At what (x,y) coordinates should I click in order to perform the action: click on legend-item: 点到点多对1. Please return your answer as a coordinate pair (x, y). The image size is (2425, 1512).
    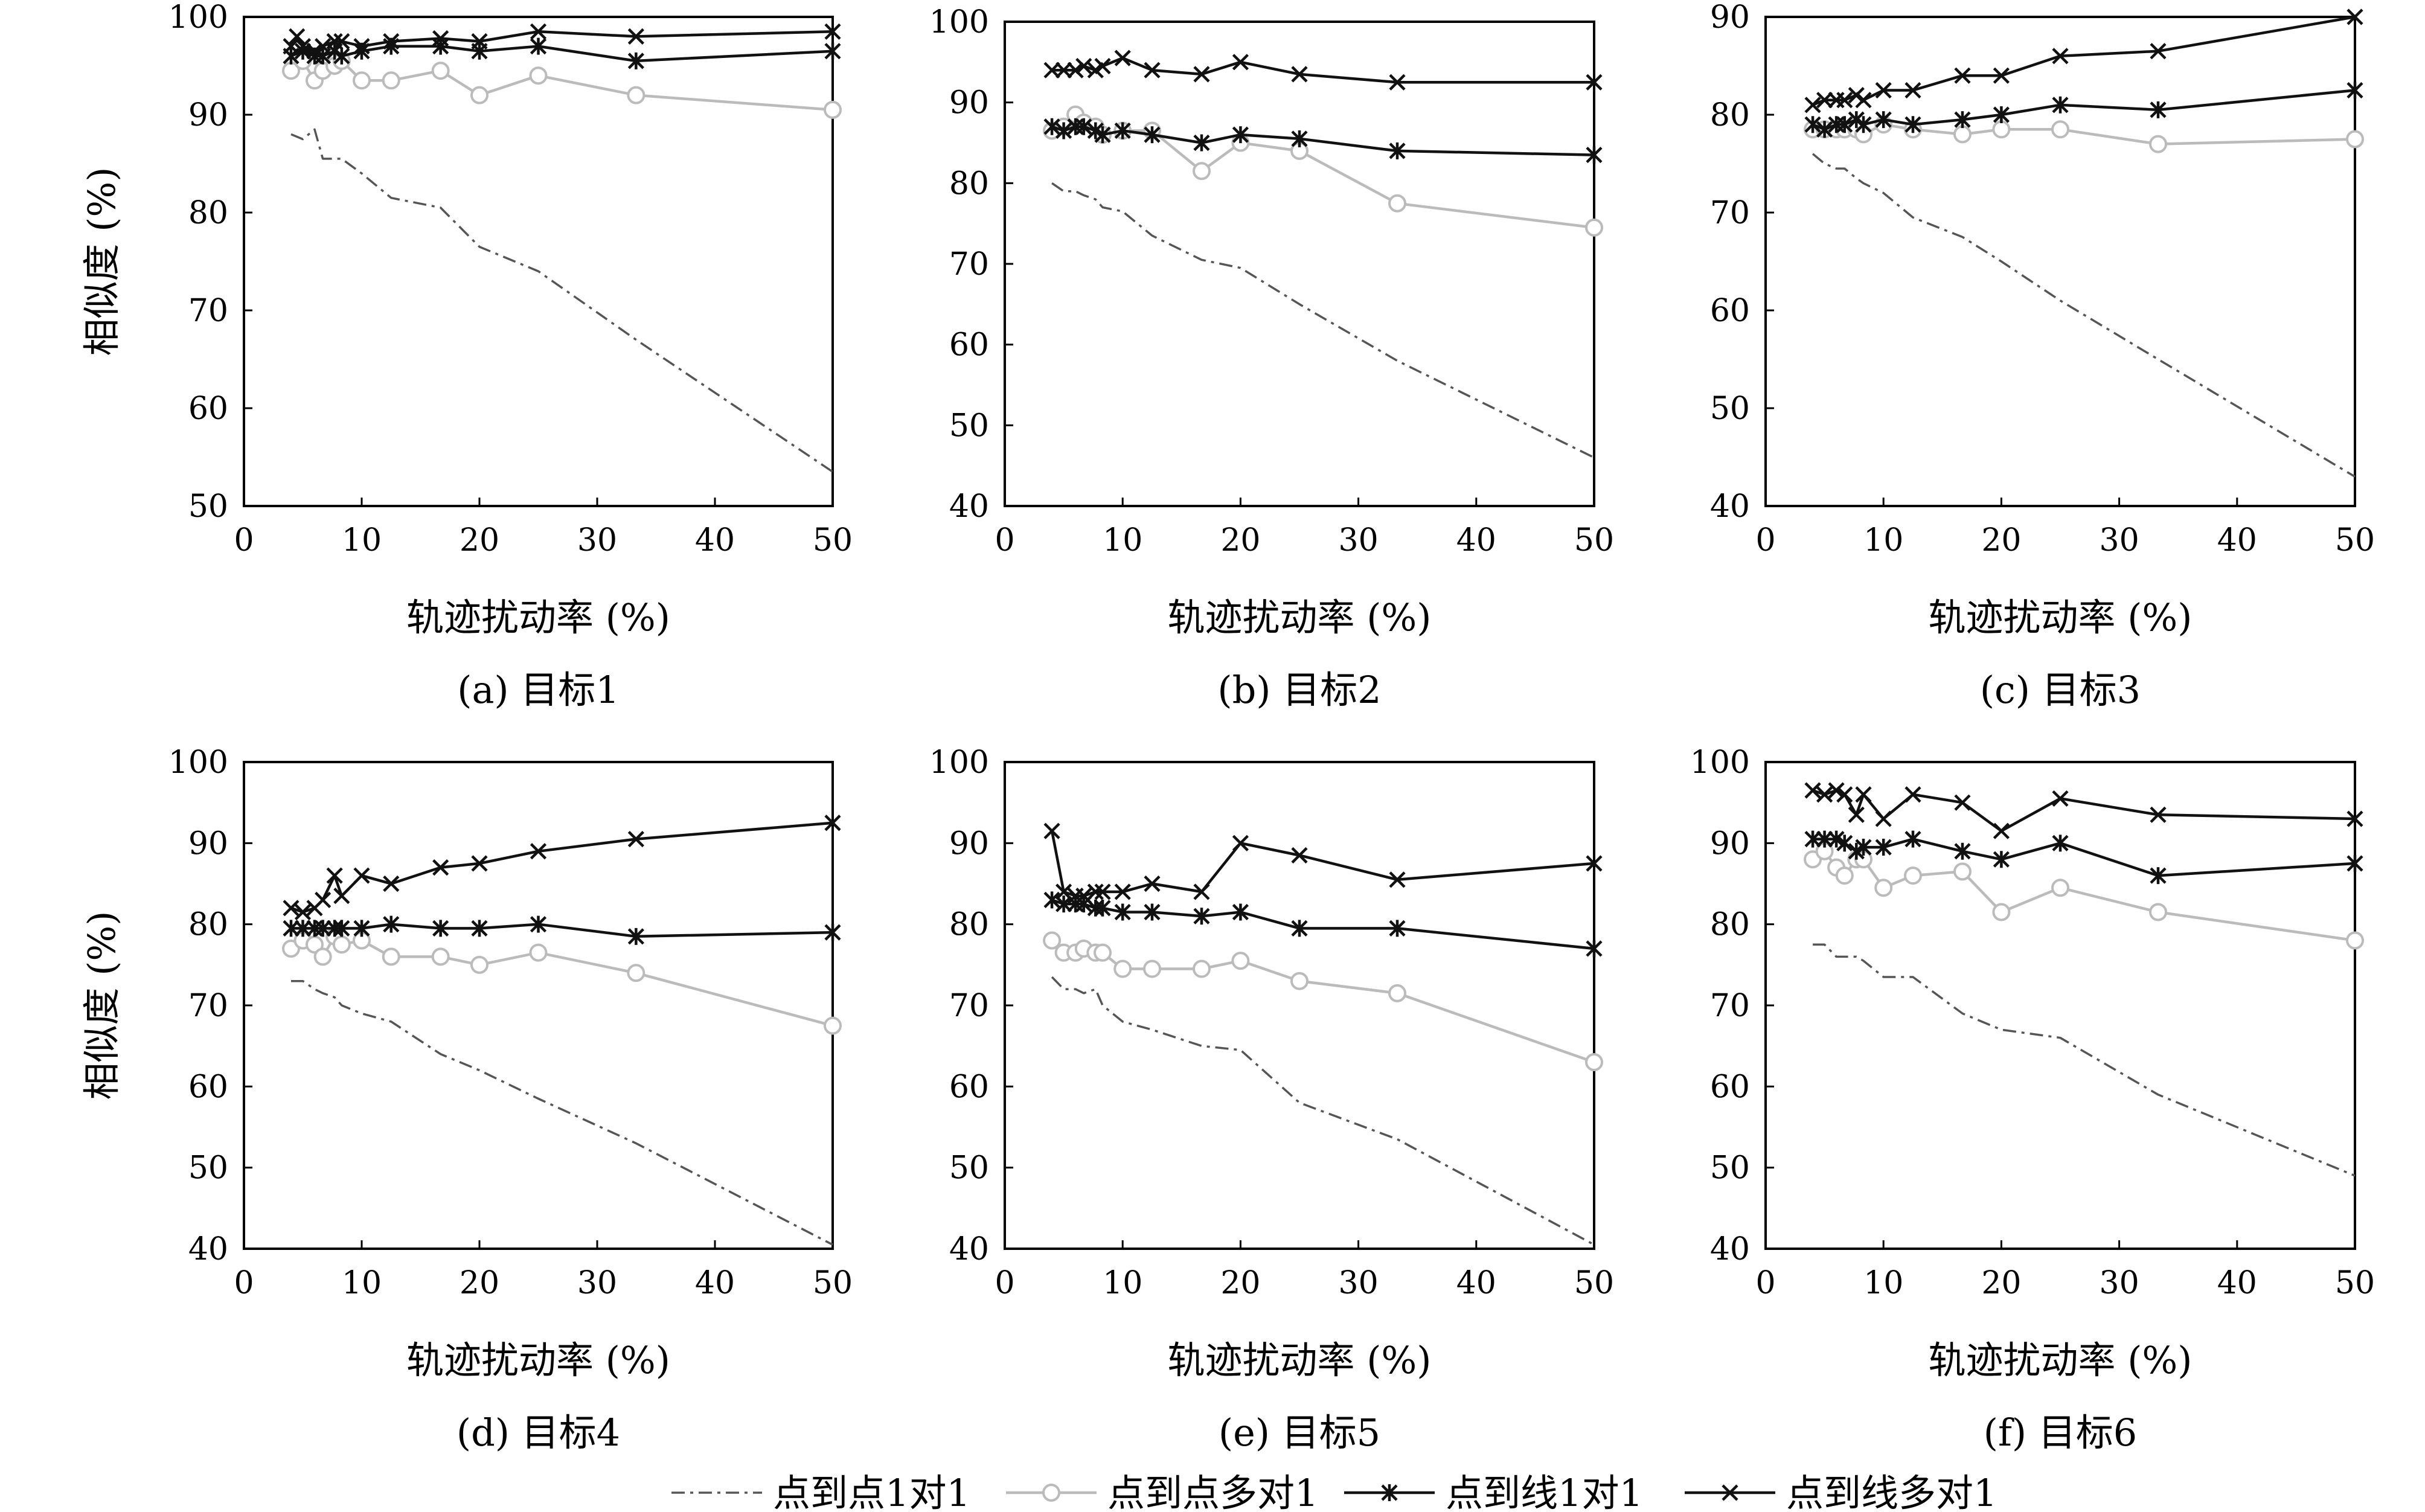
    Looking at the image, I should click on (1162, 1491).